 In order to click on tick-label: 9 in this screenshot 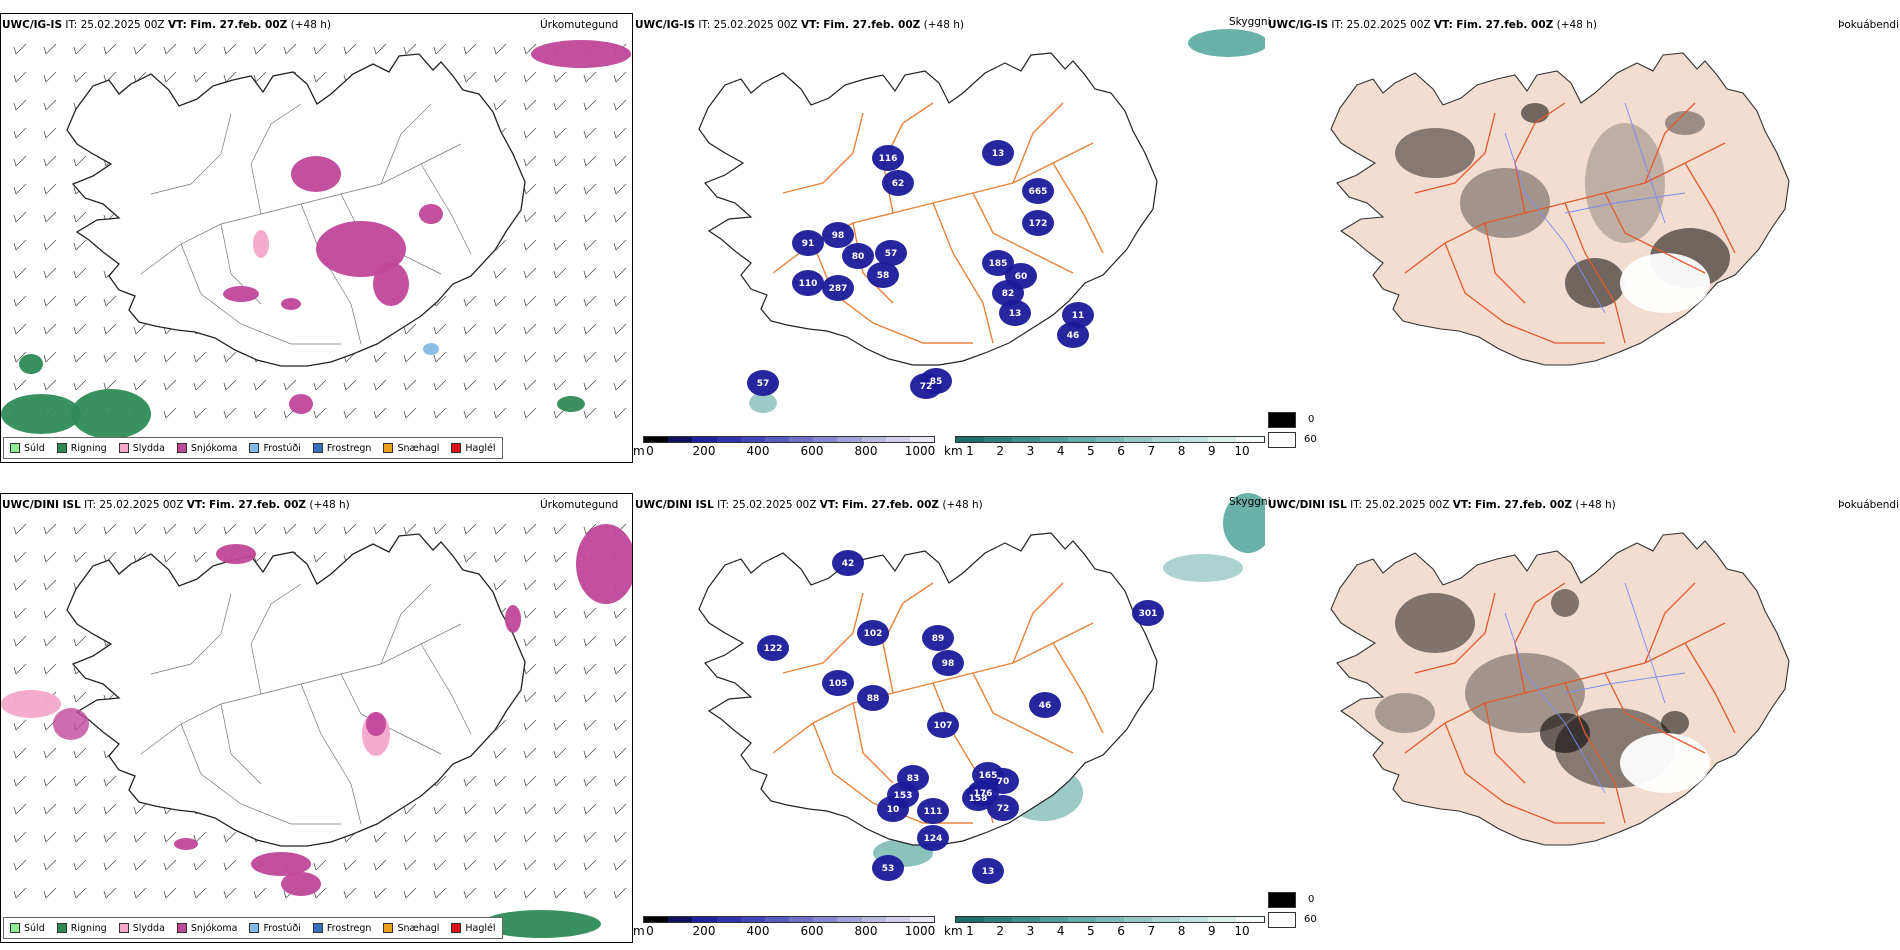, I will do `click(1211, 451)`.